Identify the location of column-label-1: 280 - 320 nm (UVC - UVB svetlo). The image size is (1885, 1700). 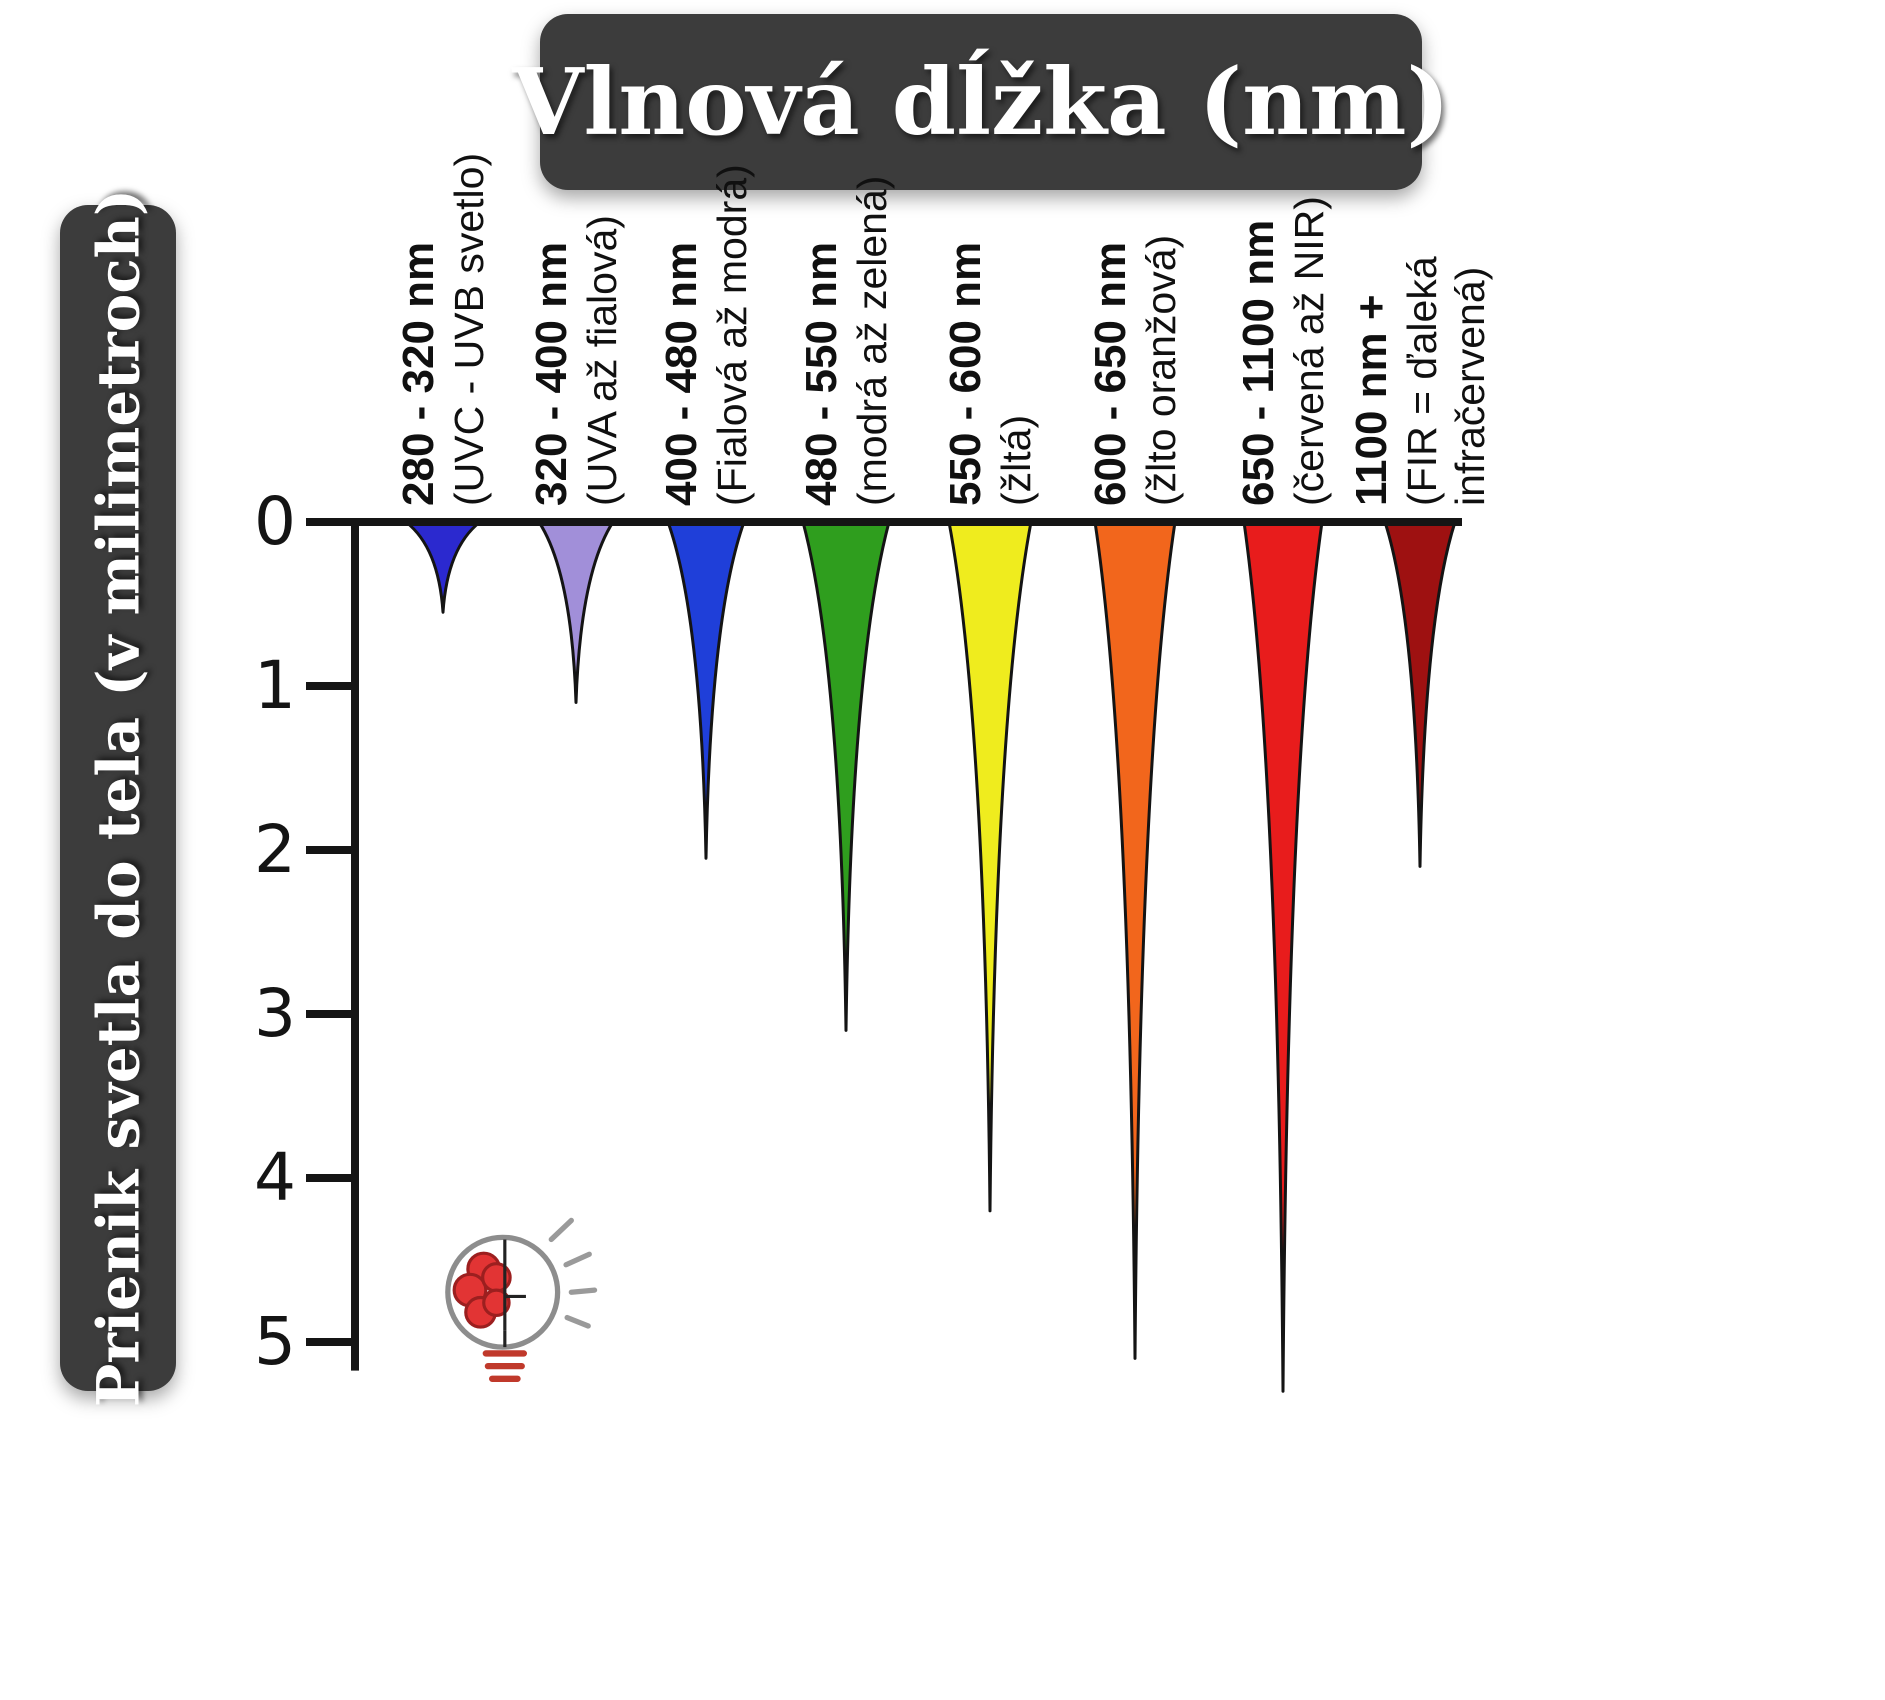
(443, 329).